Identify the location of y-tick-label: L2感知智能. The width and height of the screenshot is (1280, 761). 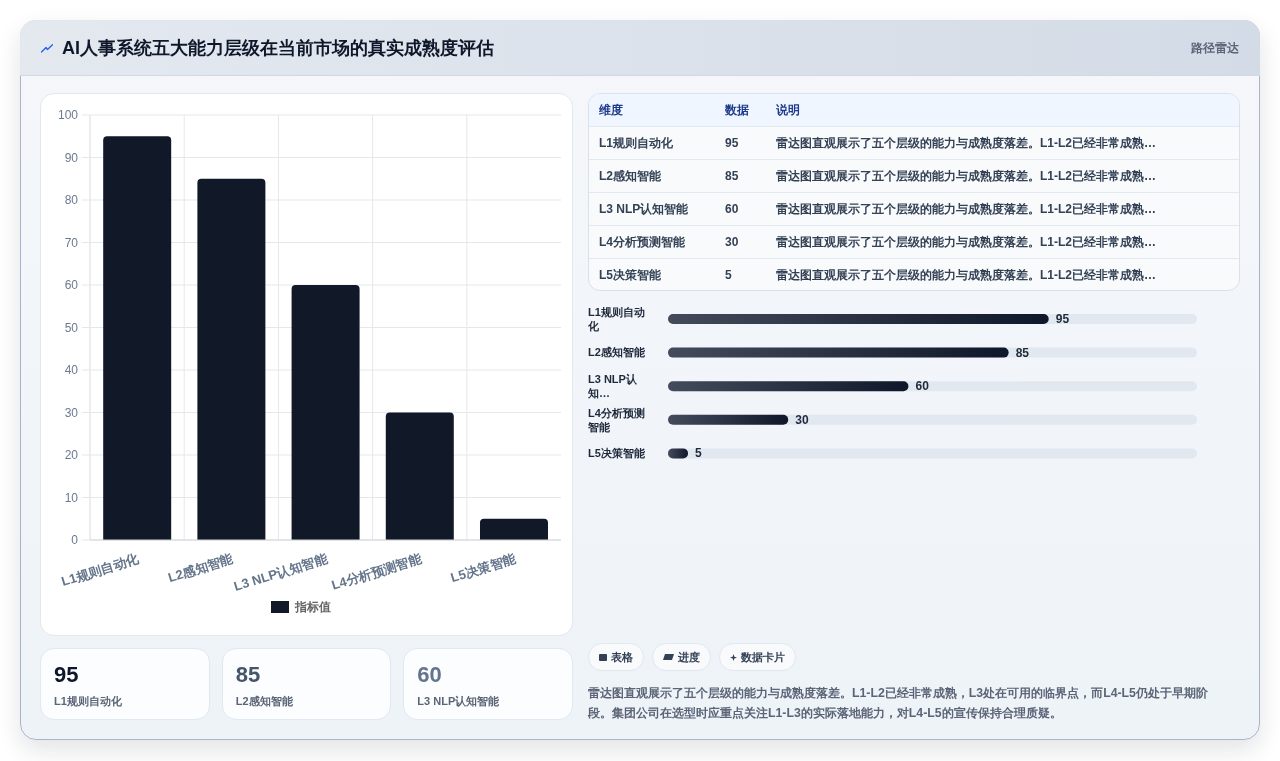
(616, 352).